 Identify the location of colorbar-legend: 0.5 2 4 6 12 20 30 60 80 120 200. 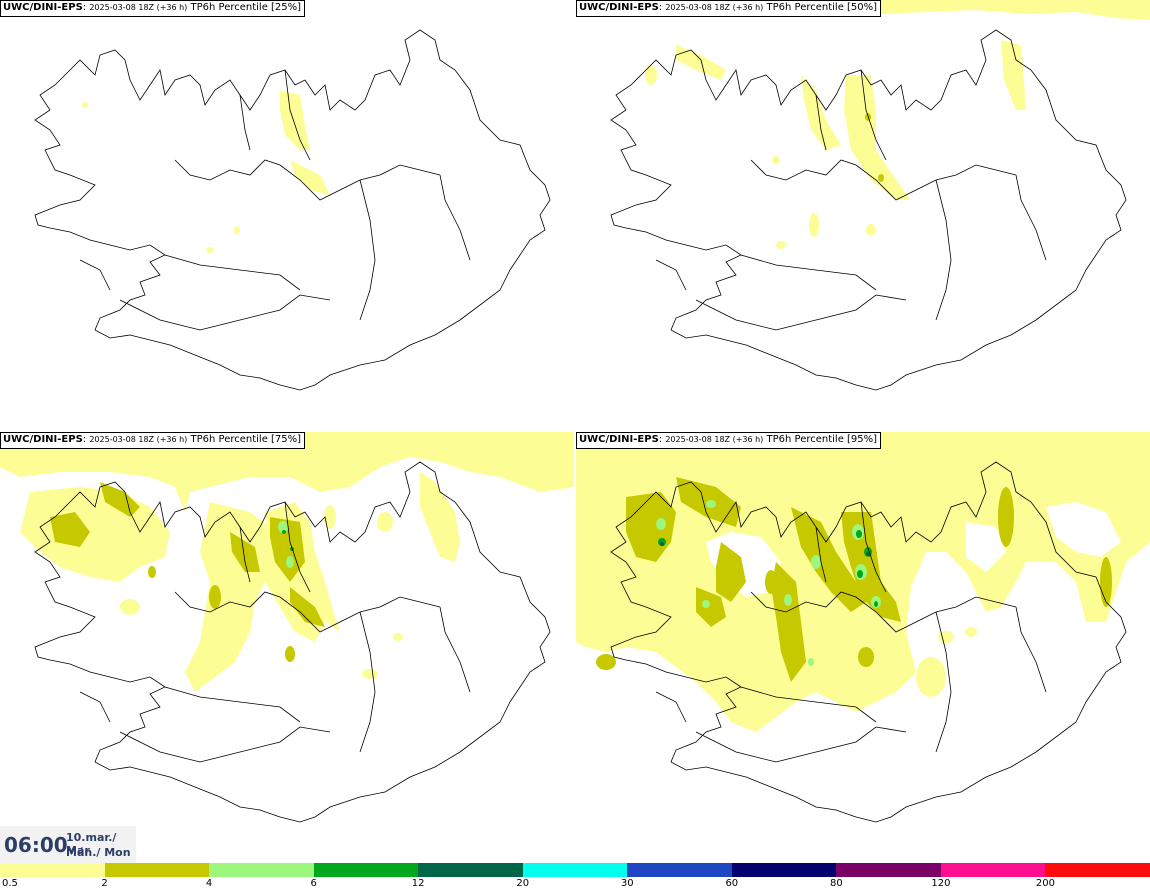
(575, 877).